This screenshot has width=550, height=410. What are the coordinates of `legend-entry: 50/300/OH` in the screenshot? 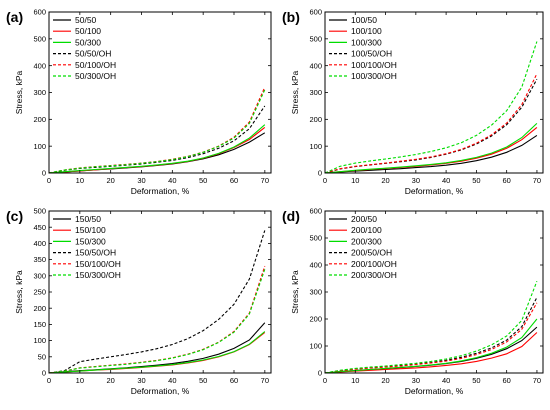 It's located at (95, 76).